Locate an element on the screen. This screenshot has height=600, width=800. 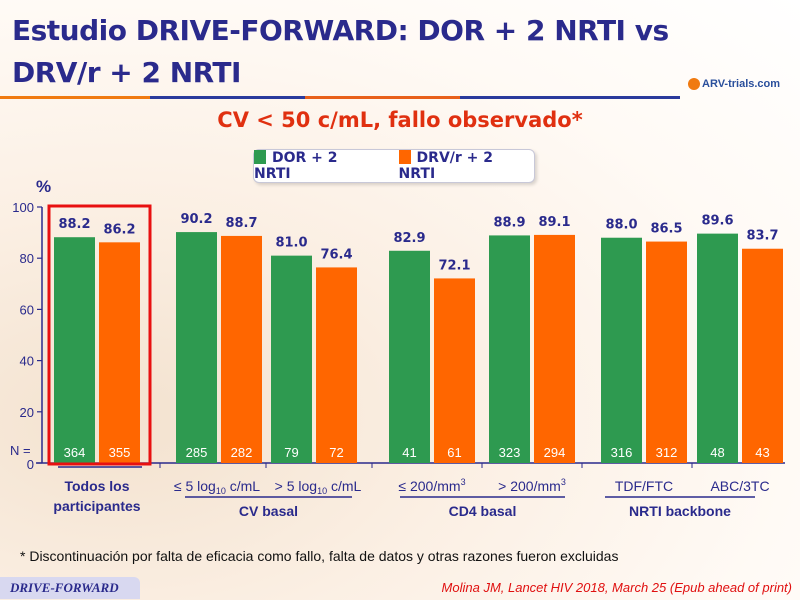
y-tick-label: 20 is located at coordinates (27, 412).